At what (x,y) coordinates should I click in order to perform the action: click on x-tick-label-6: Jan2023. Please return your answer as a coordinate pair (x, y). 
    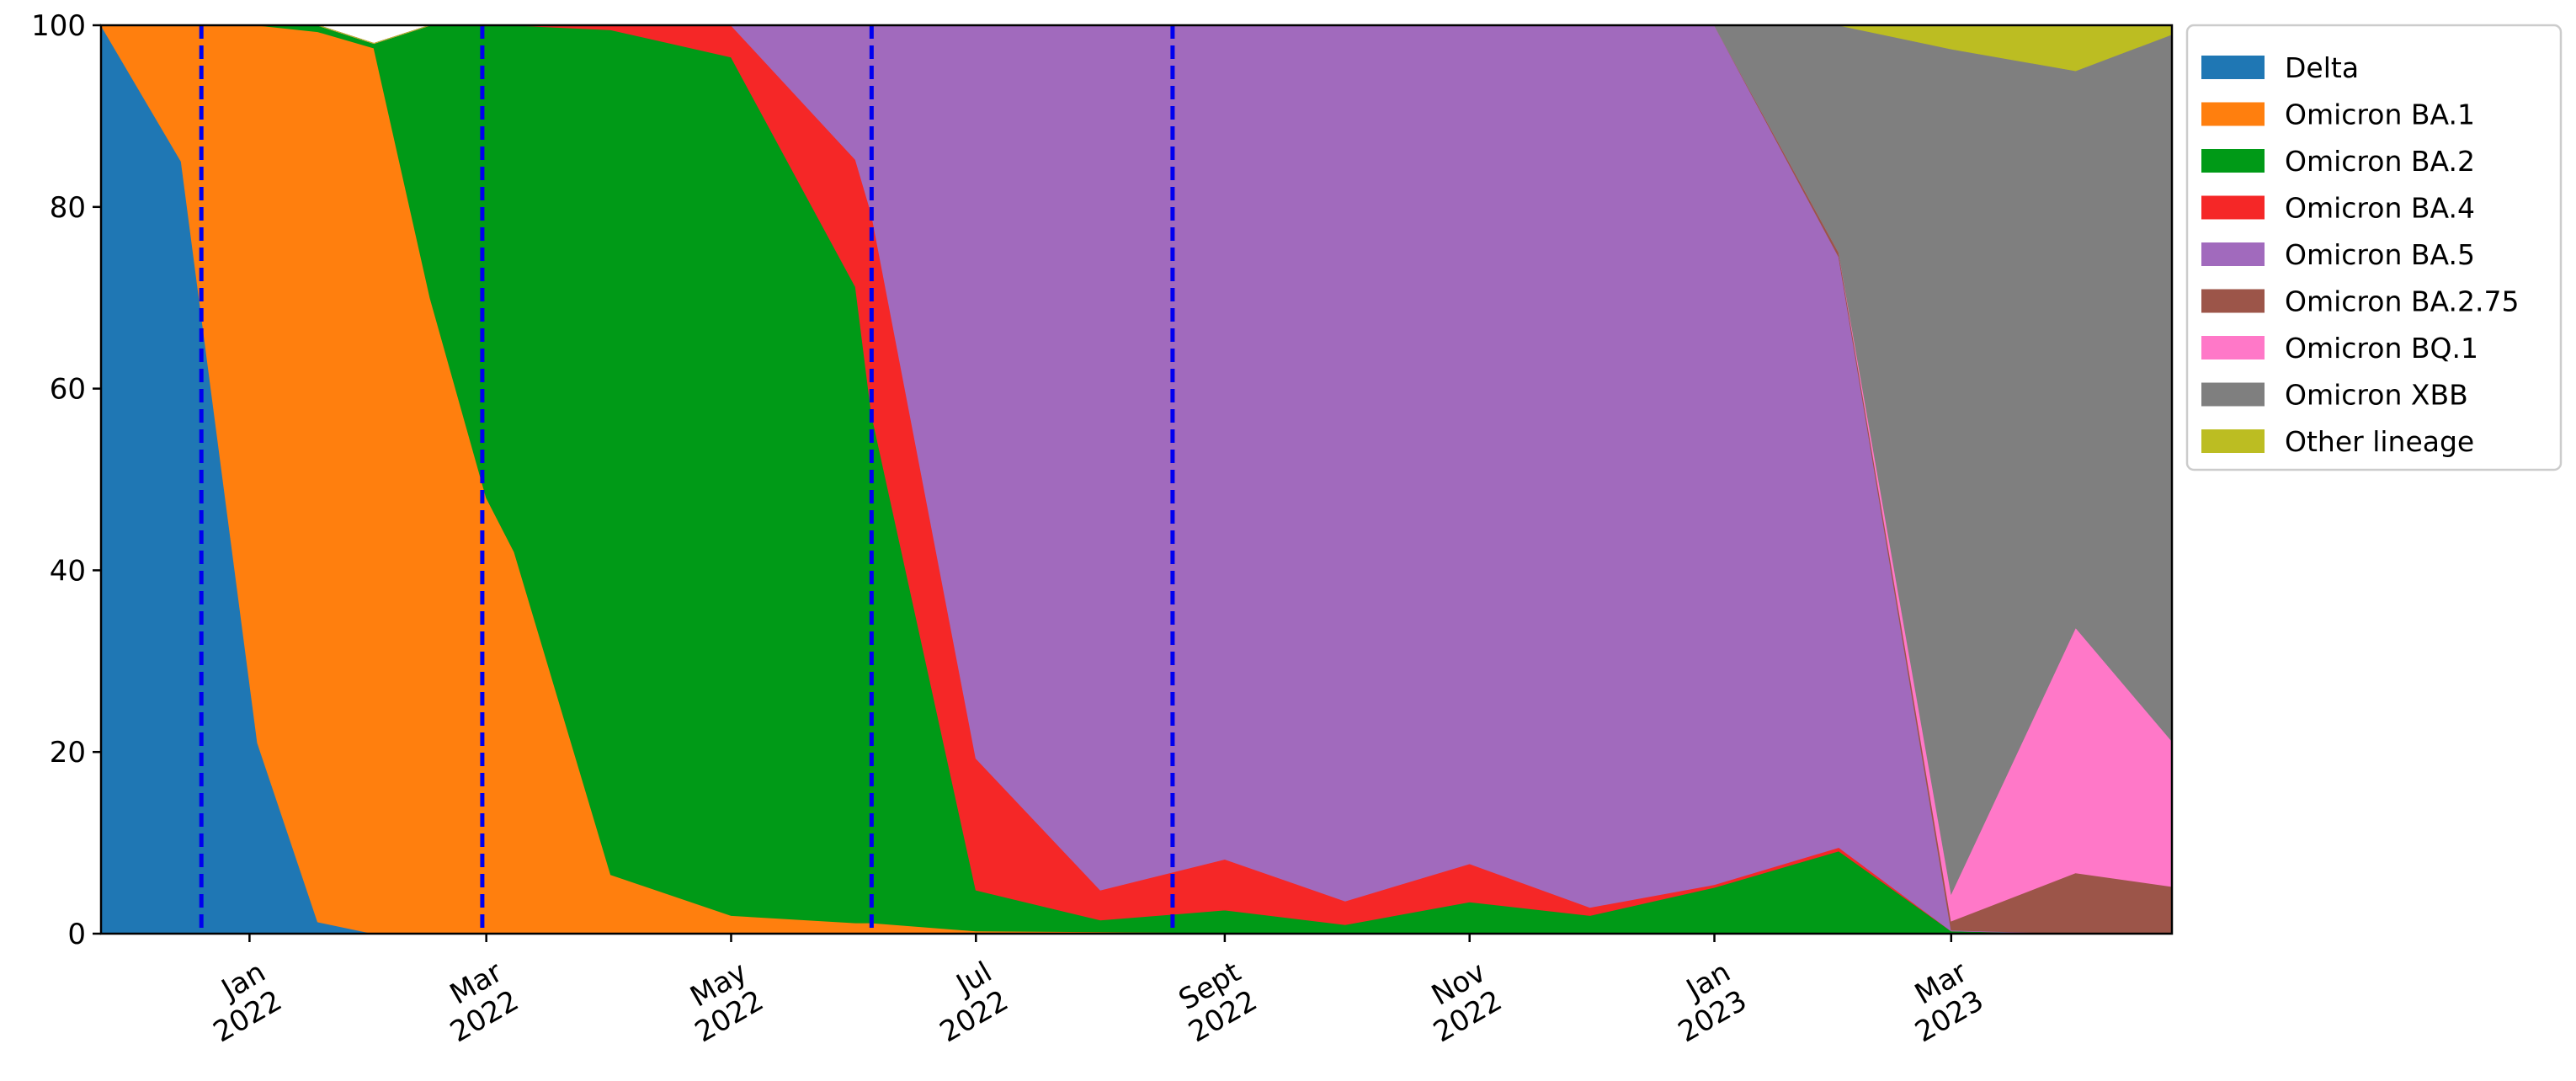
    Looking at the image, I should click on (1704, 1003).